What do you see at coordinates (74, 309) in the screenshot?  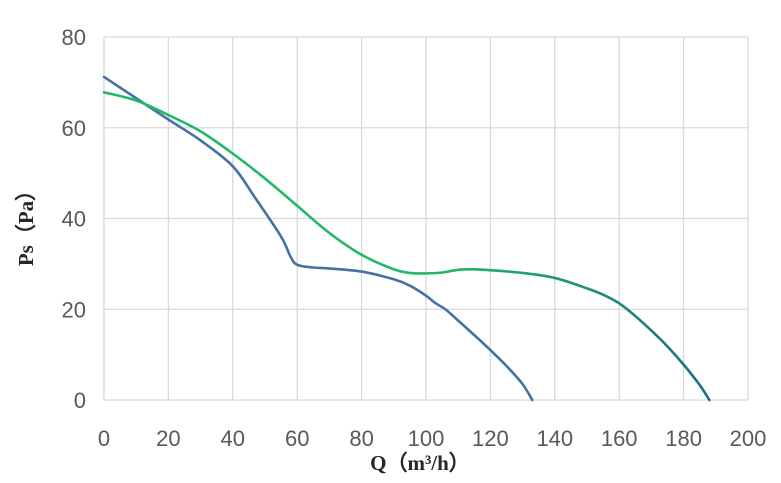 I see `y-tick-label: 20` at bounding box center [74, 309].